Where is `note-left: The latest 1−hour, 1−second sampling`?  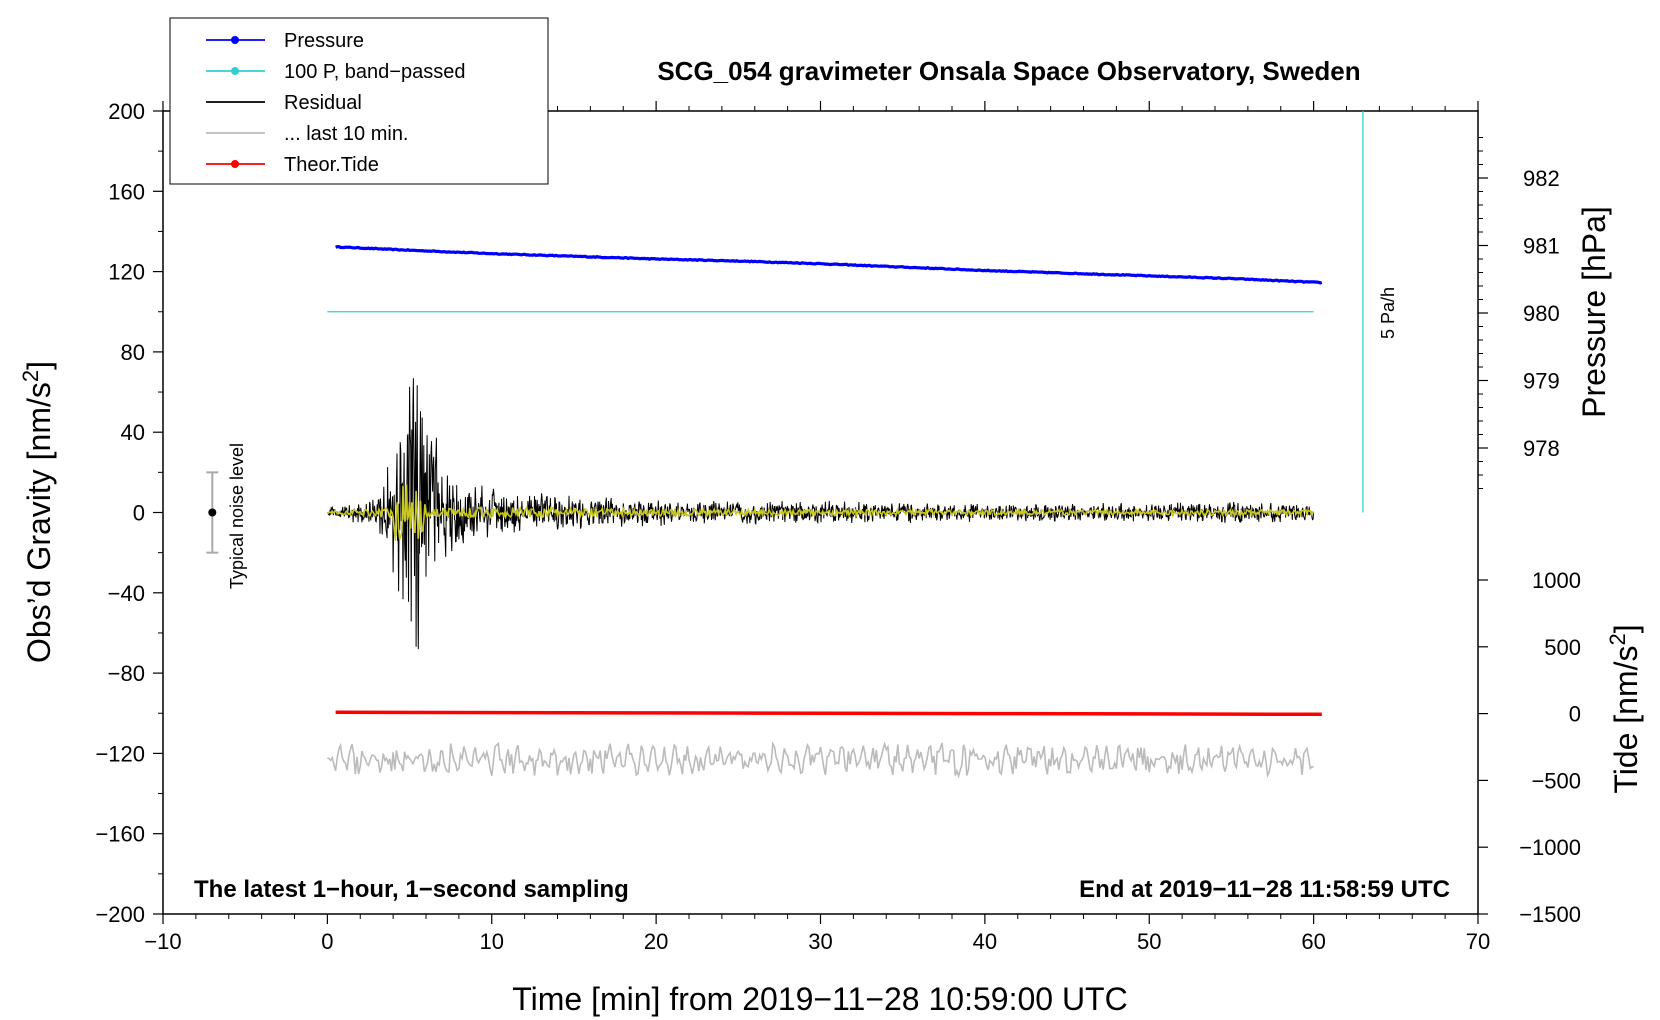 note-left: The latest 1−hour, 1−second sampling is located at coordinates (411, 889).